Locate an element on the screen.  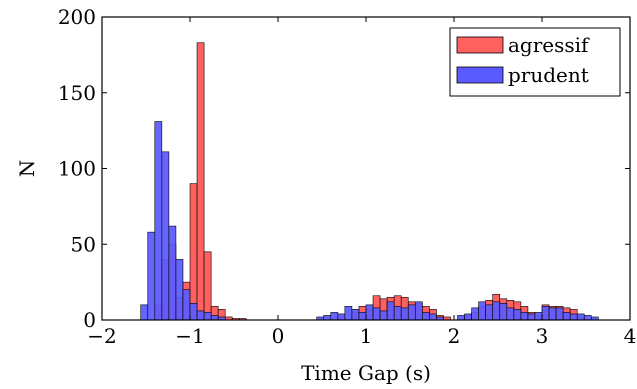
legend-label-agressif: agressif is located at coordinates (549, 45).